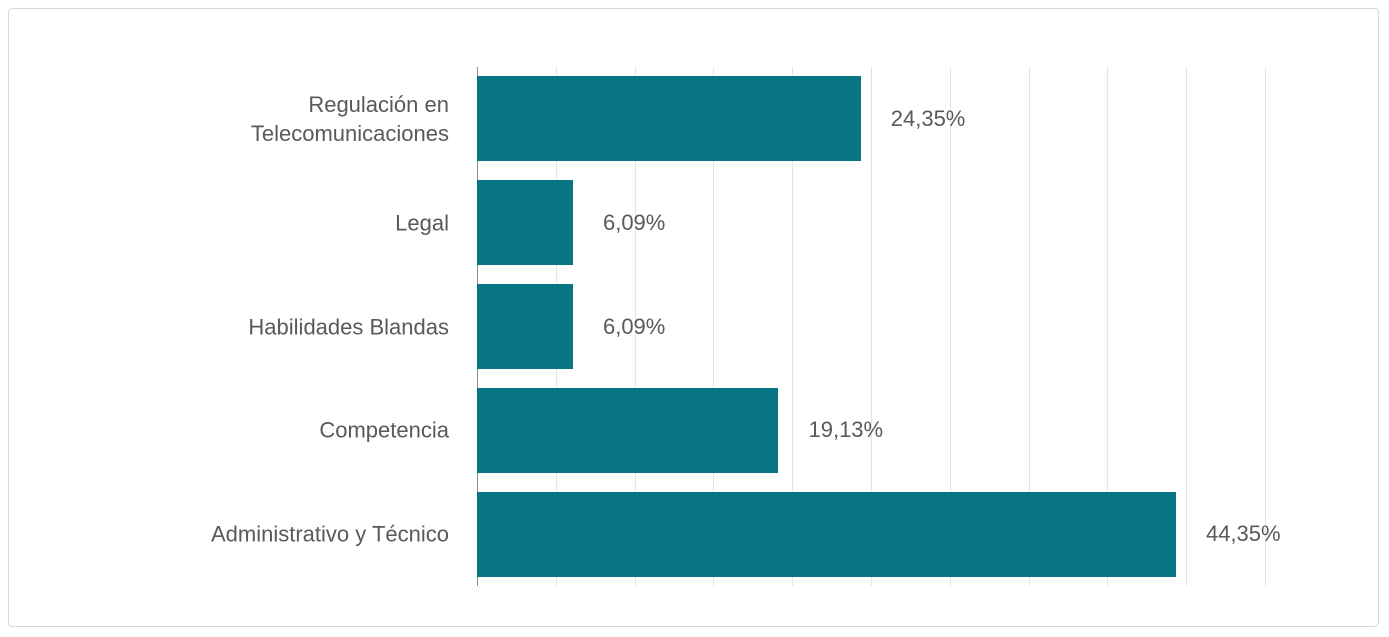 The width and height of the screenshot is (1389, 637). Describe the element at coordinates (422, 223) in the screenshot. I see `y-tick-label: Legal` at that location.